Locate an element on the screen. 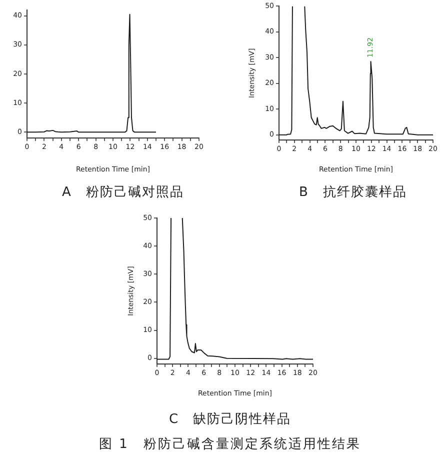 This screenshot has width=446, height=459. text: B 抗纤胶囊样品 is located at coordinates (353, 192).